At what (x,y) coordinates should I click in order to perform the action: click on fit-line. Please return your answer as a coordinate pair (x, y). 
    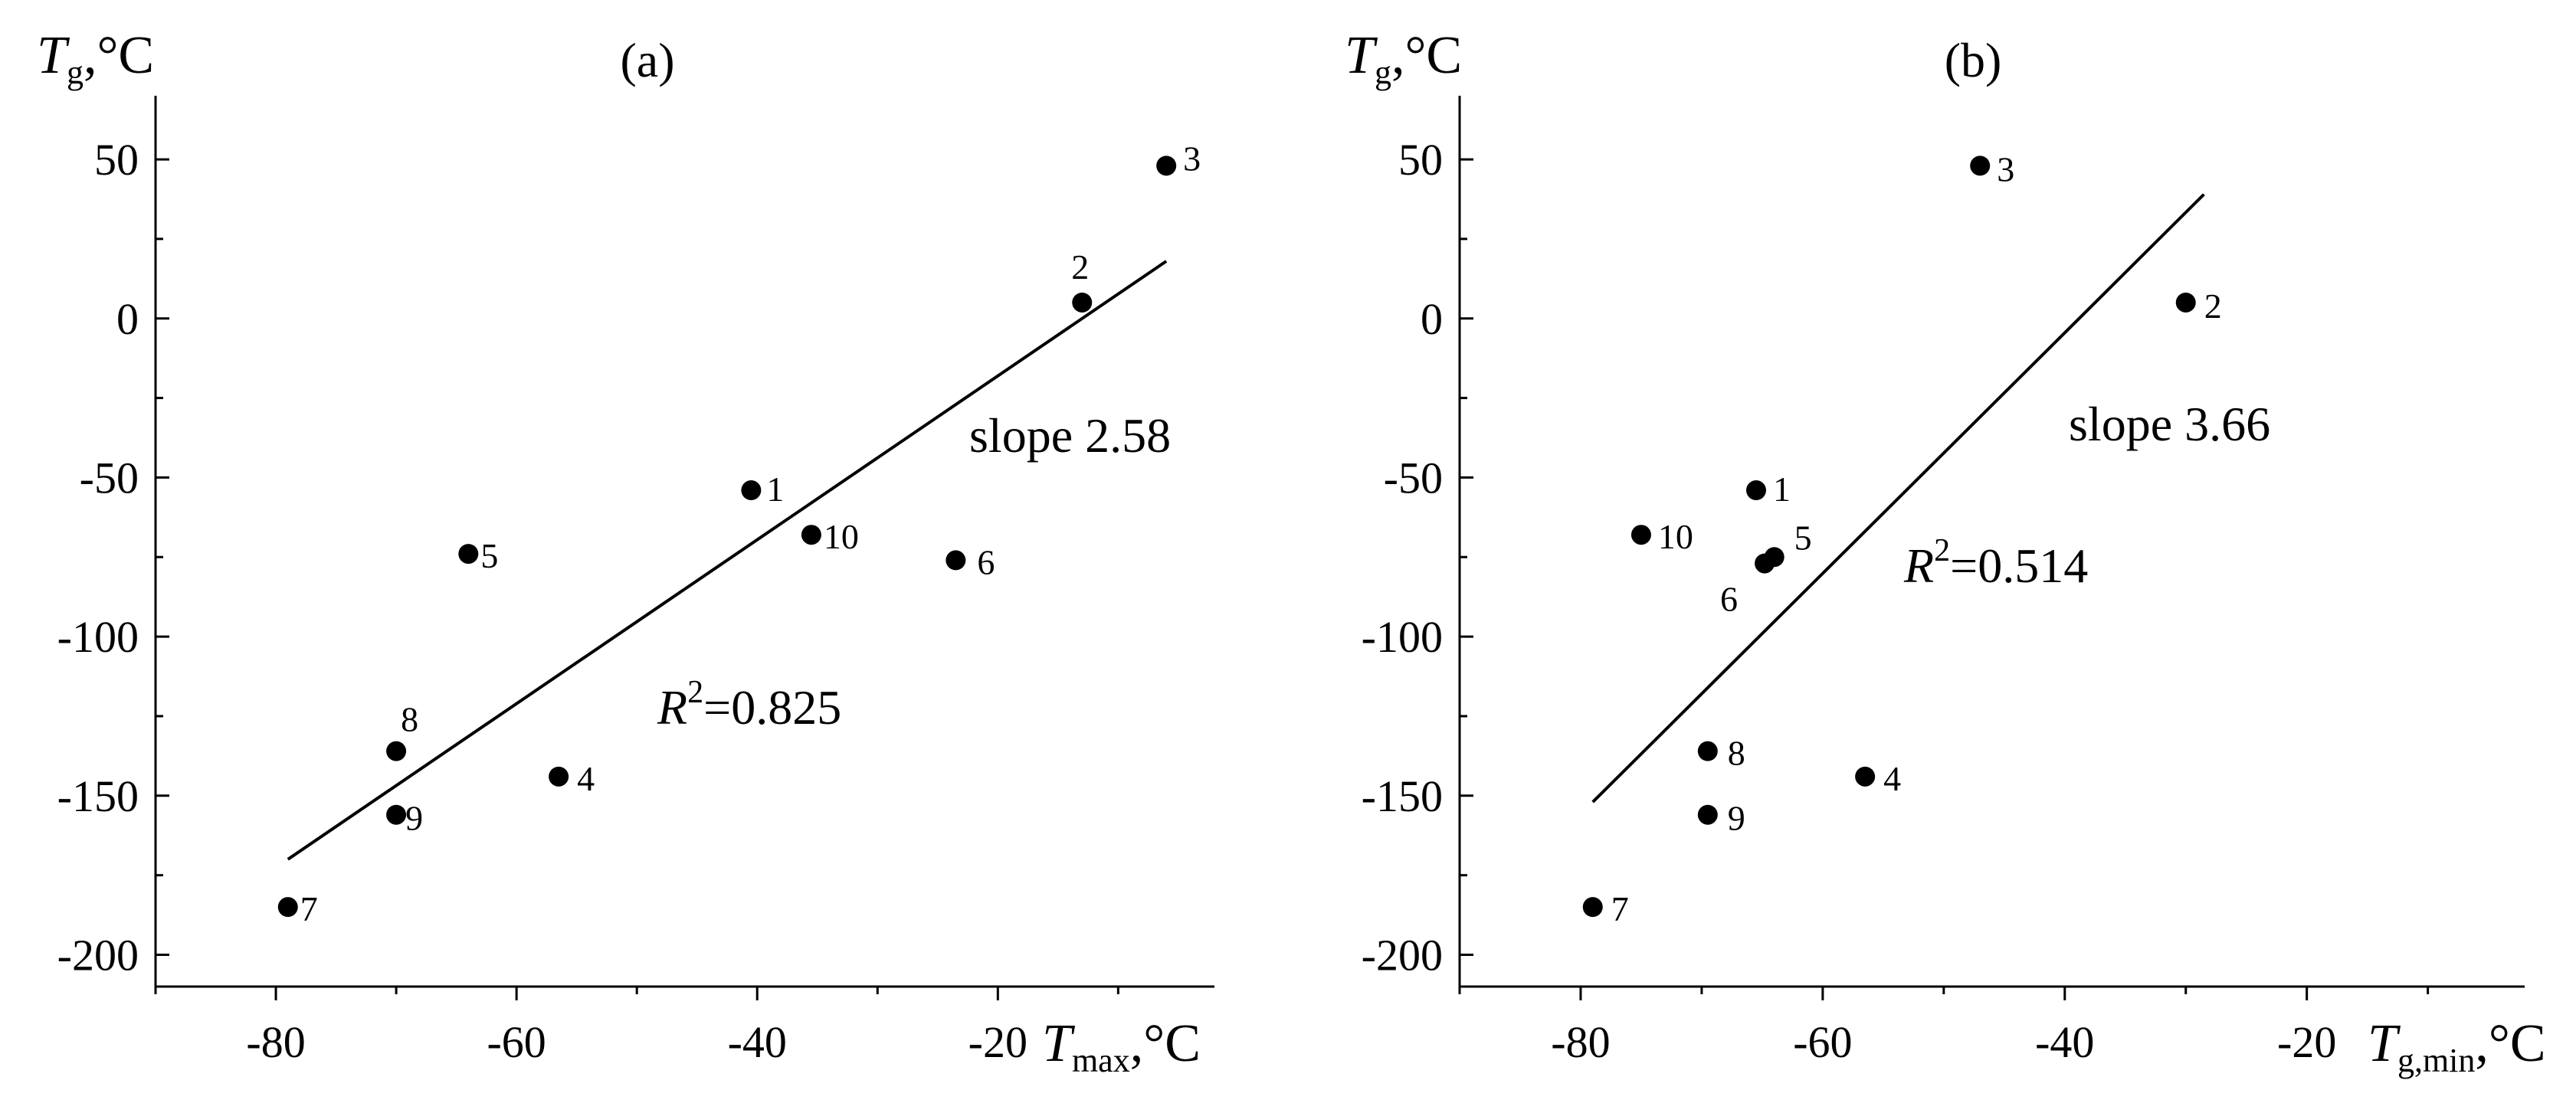
    Looking at the image, I should click on (1898, 499).